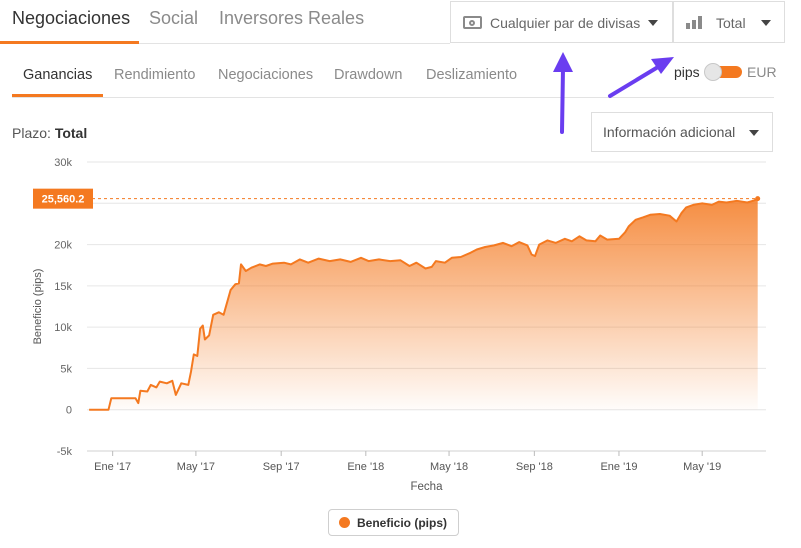  I want to click on x-tick-label: May '19, so click(702, 467).